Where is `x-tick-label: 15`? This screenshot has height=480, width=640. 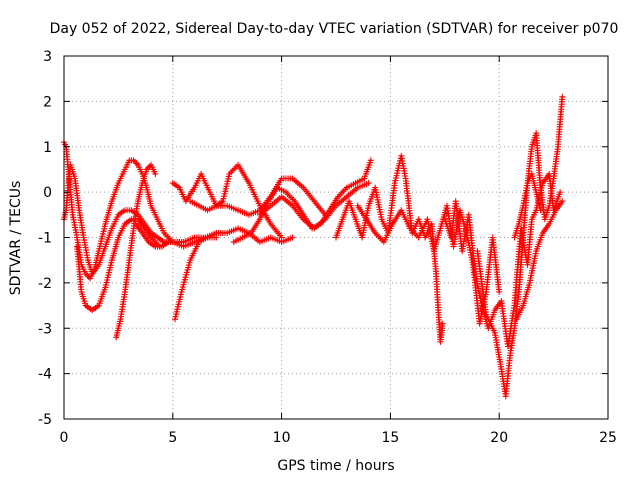 x-tick-label: 15 is located at coordinates (390, 438).